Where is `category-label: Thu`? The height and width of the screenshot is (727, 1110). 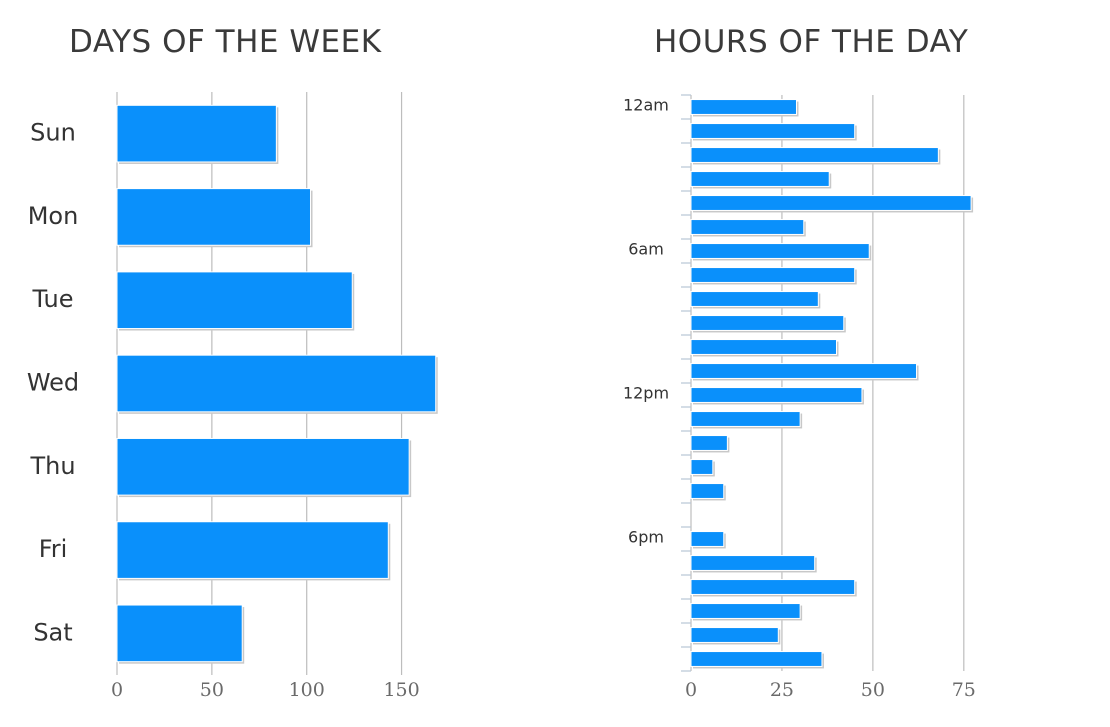
category-label: Thu is located at coordinates (52, 466).